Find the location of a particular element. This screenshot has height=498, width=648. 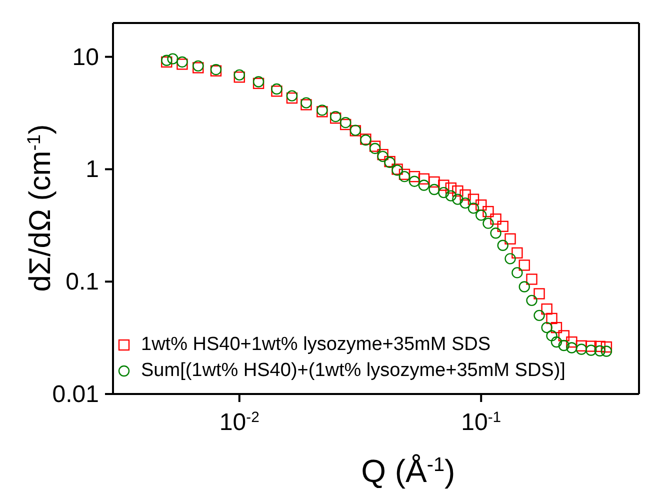

legend-label: 1wt% HS40+1wt% lysozyme+35mM SDS is located at coordinates (316, 345).